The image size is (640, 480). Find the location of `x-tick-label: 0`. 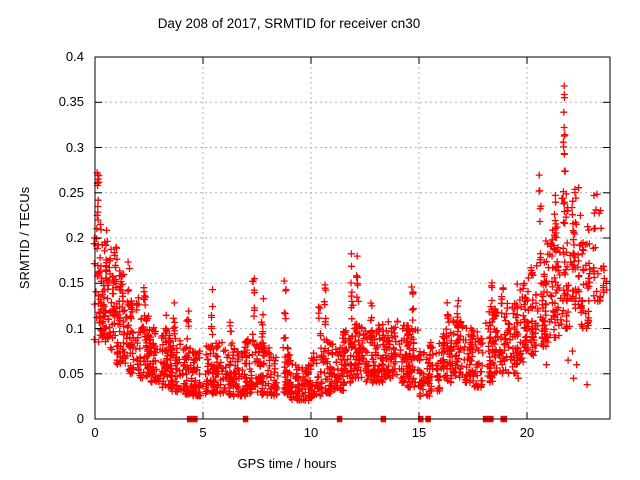

x-tick-label: 0 is located at coordinates (95, 432).